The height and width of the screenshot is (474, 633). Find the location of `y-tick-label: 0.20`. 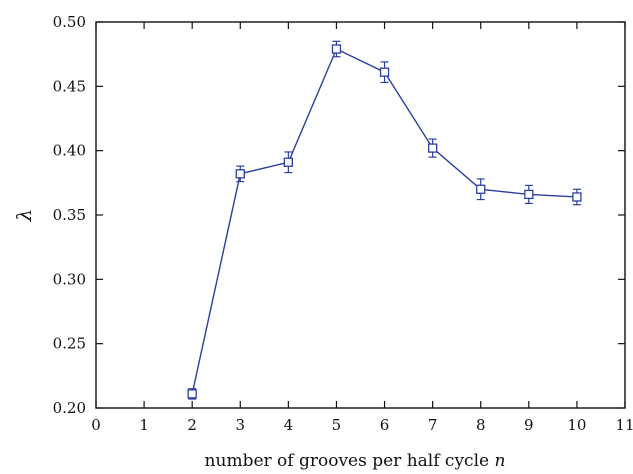

y-tick-label: 0.20 is located at coordinates (69, 408).